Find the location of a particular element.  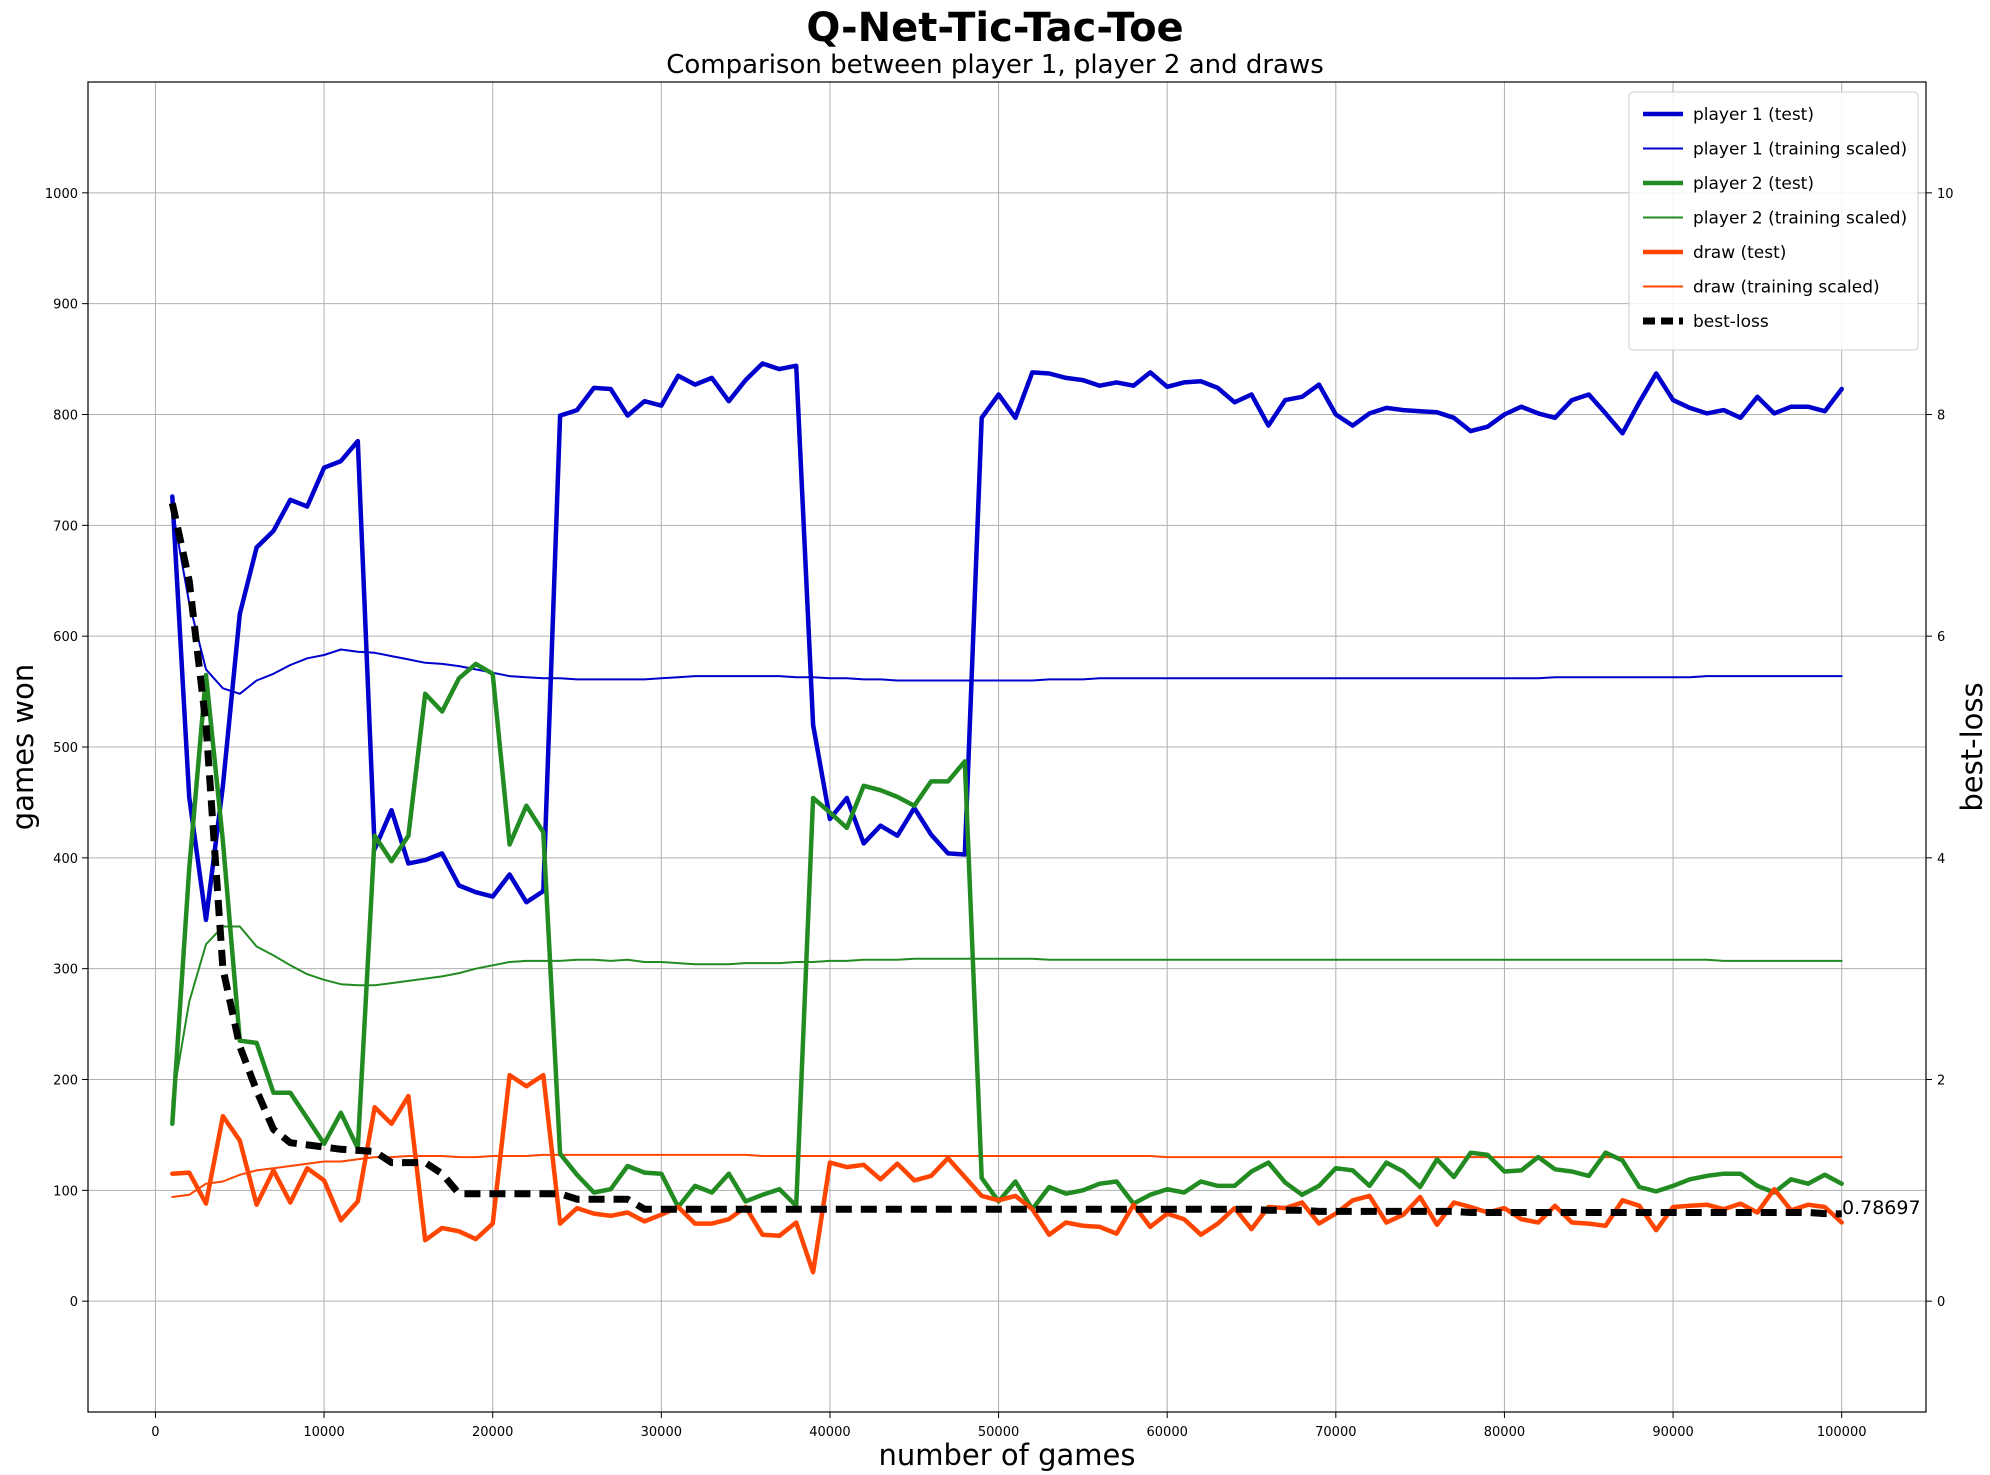

y-tick-label: 600 is located at coordinates (65, 637).